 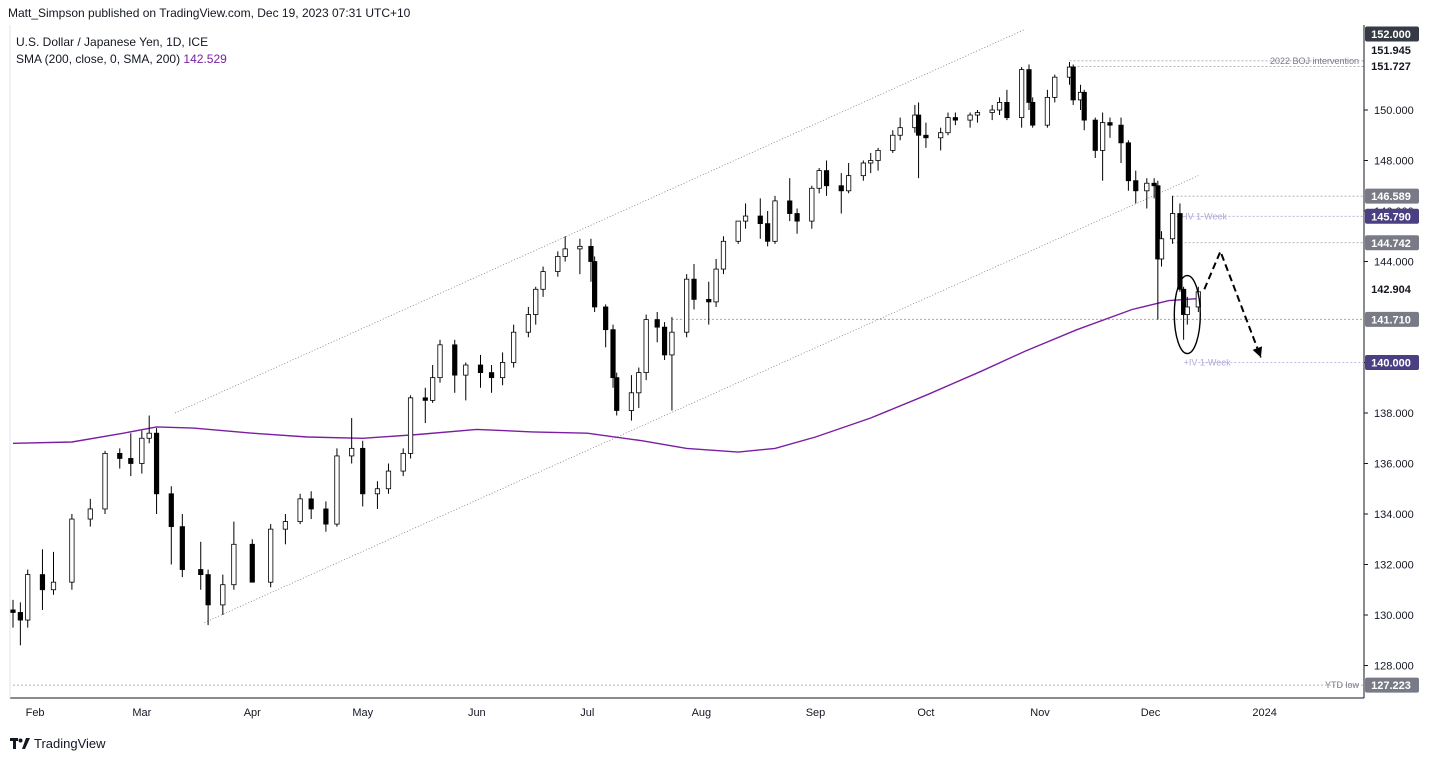 I want to click on price-tag-4: 145.790, so click(x=1391, y=217).